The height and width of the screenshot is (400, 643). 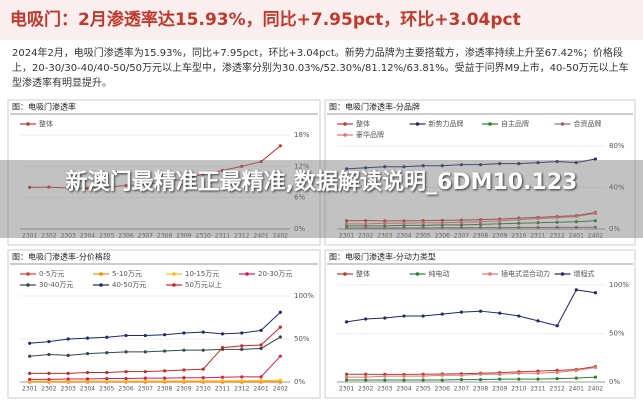 I want to click on x-tick-label: 2402, so click(x=280, y=236).